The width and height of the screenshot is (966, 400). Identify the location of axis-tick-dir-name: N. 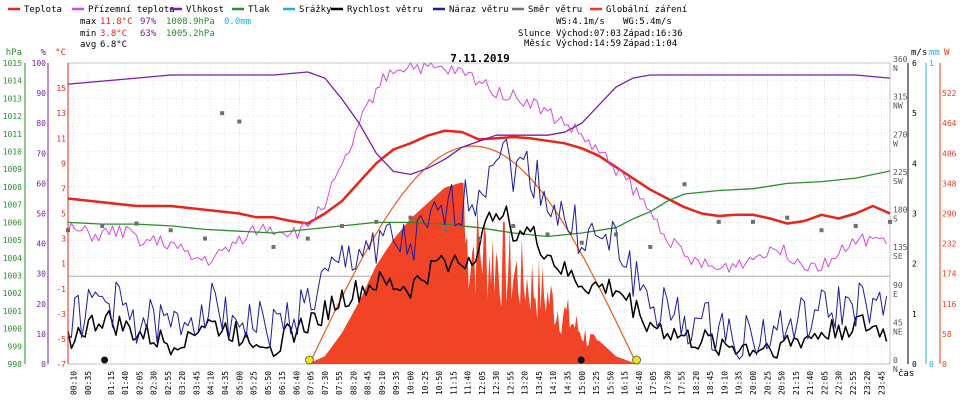
(895, 68).